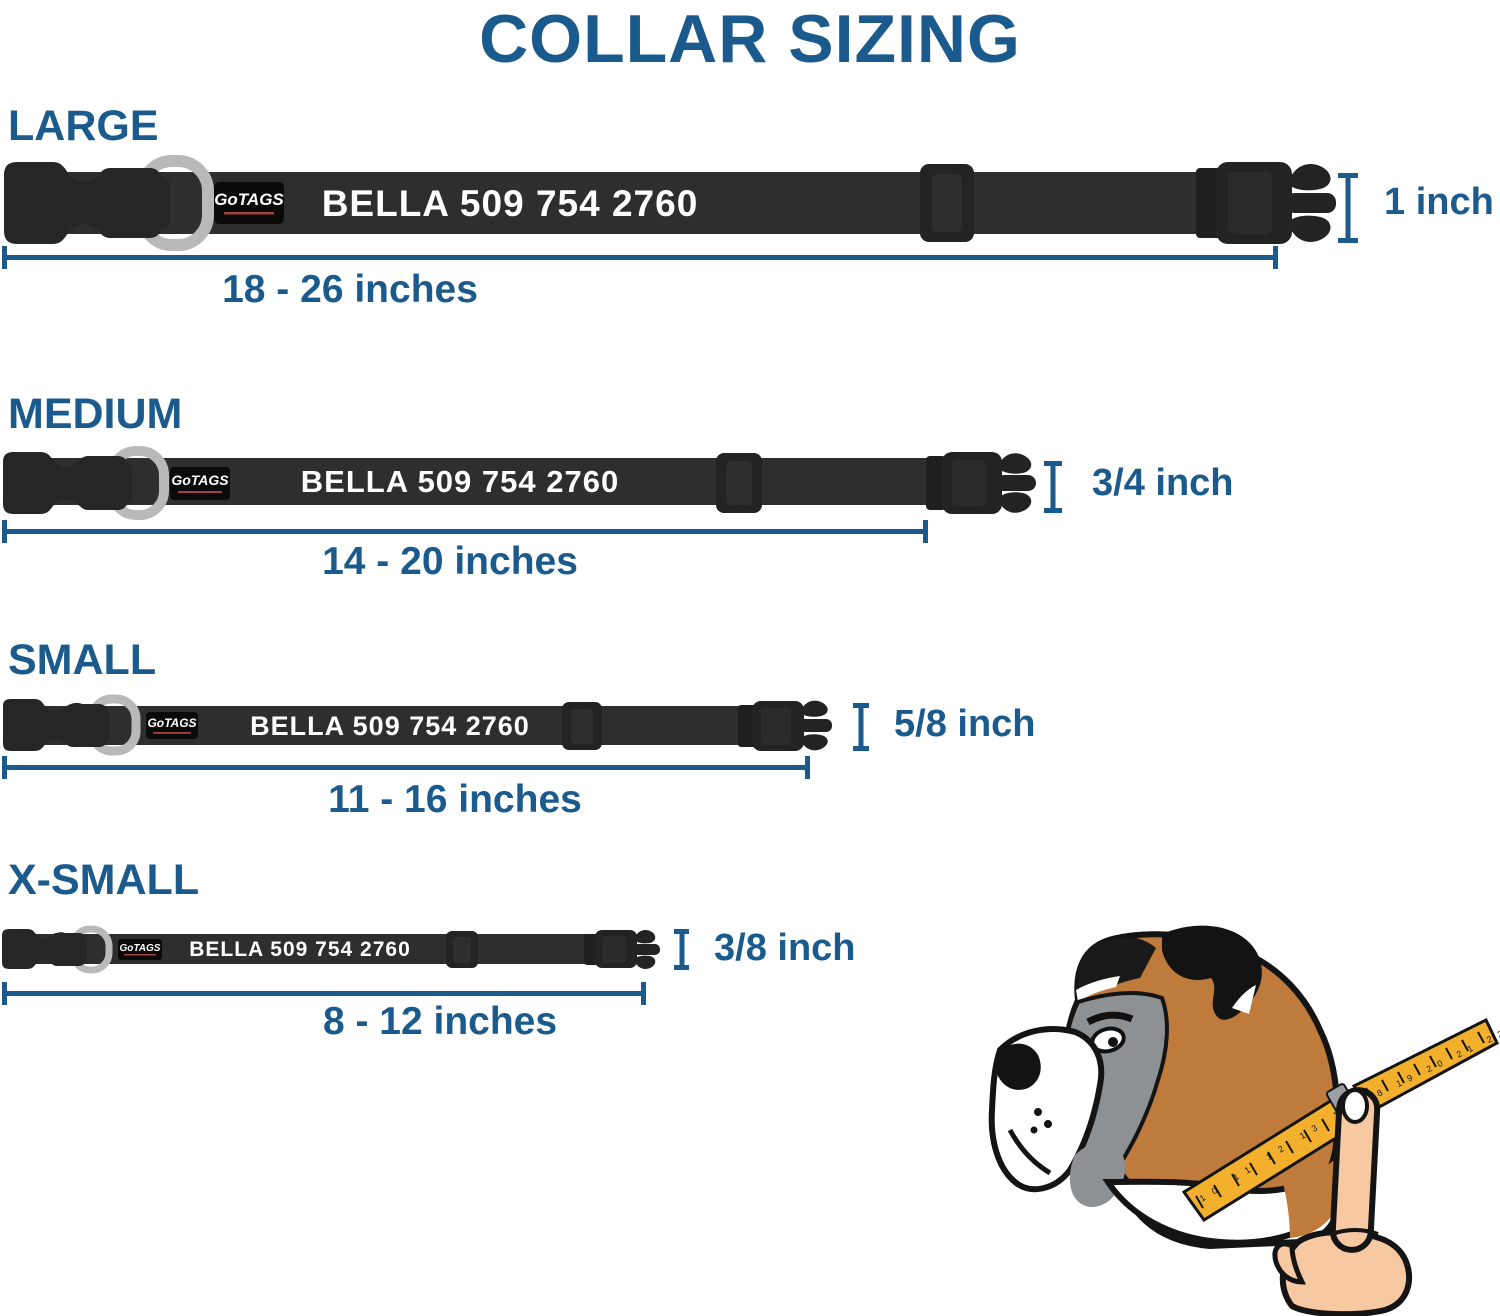  What do you see at coordinates (406, 767) in the screenshot?
I see `length-measure-line-small` at bounding box center [406, 767].